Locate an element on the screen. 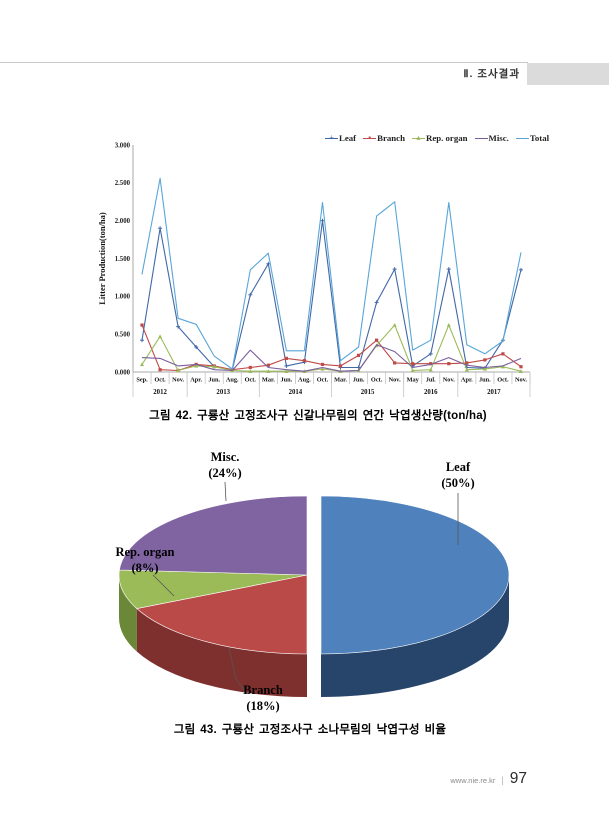  legend-swatch: ▪ is located at coordinates (370, 138).